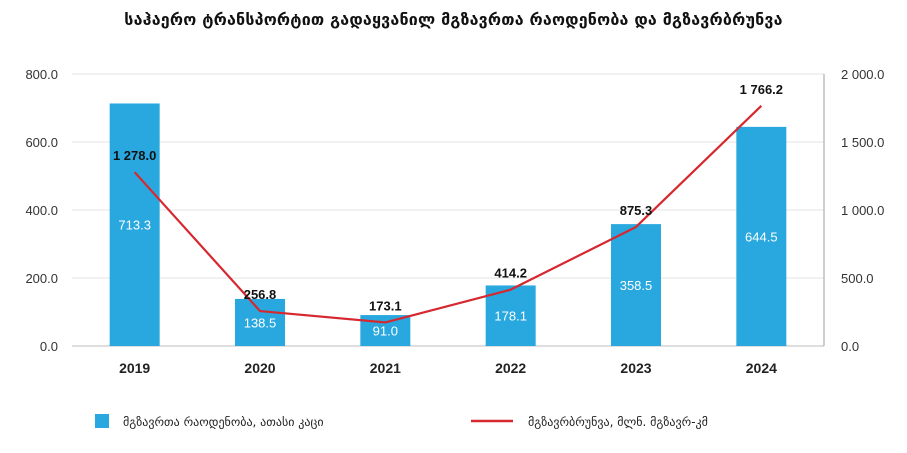  What do you see at coordinates (862, 142) in the screenshot?
I see `right-tick-label: 1 500.0` at bounding box center [862, 142].